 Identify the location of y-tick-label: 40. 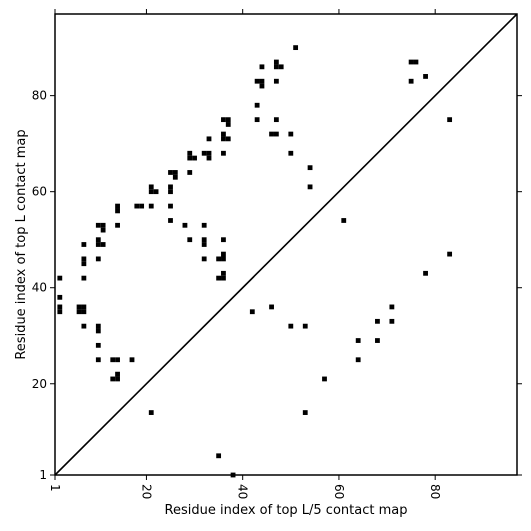
(39, 288).